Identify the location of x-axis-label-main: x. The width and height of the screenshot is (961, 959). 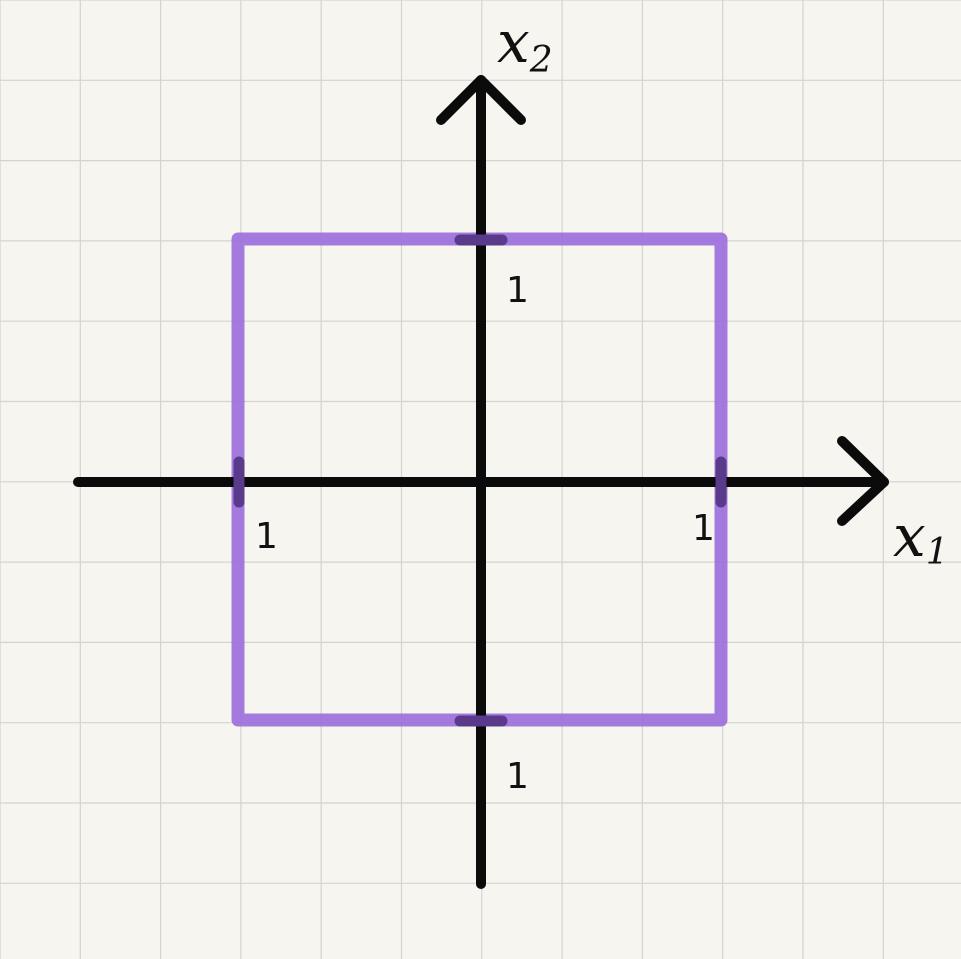
(909, 536).